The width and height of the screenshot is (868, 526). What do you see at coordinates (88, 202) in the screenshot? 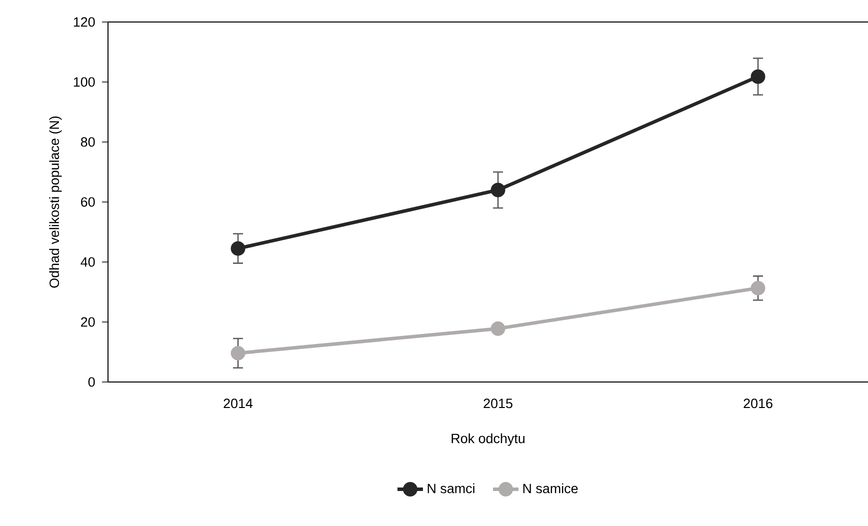
I see `y-tick-label: 60` at bounding box center [88, 202].